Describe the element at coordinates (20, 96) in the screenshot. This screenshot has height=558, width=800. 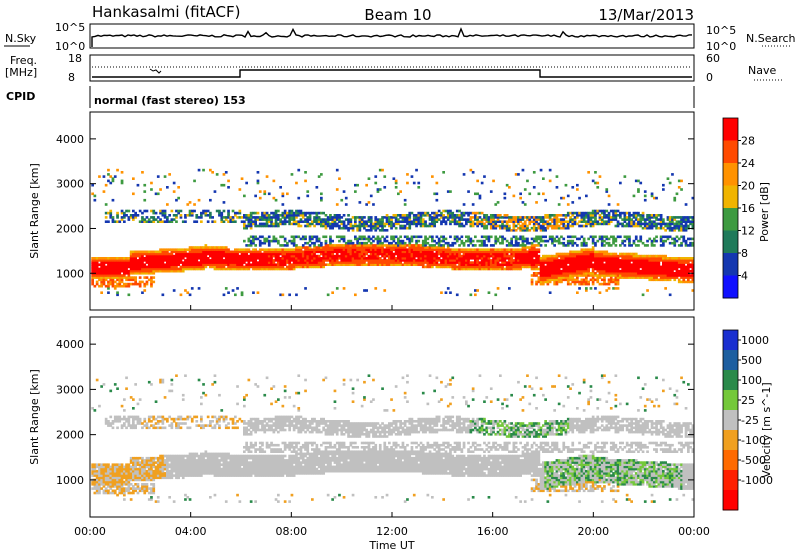
I see `cpid-label: CPID` at that location.